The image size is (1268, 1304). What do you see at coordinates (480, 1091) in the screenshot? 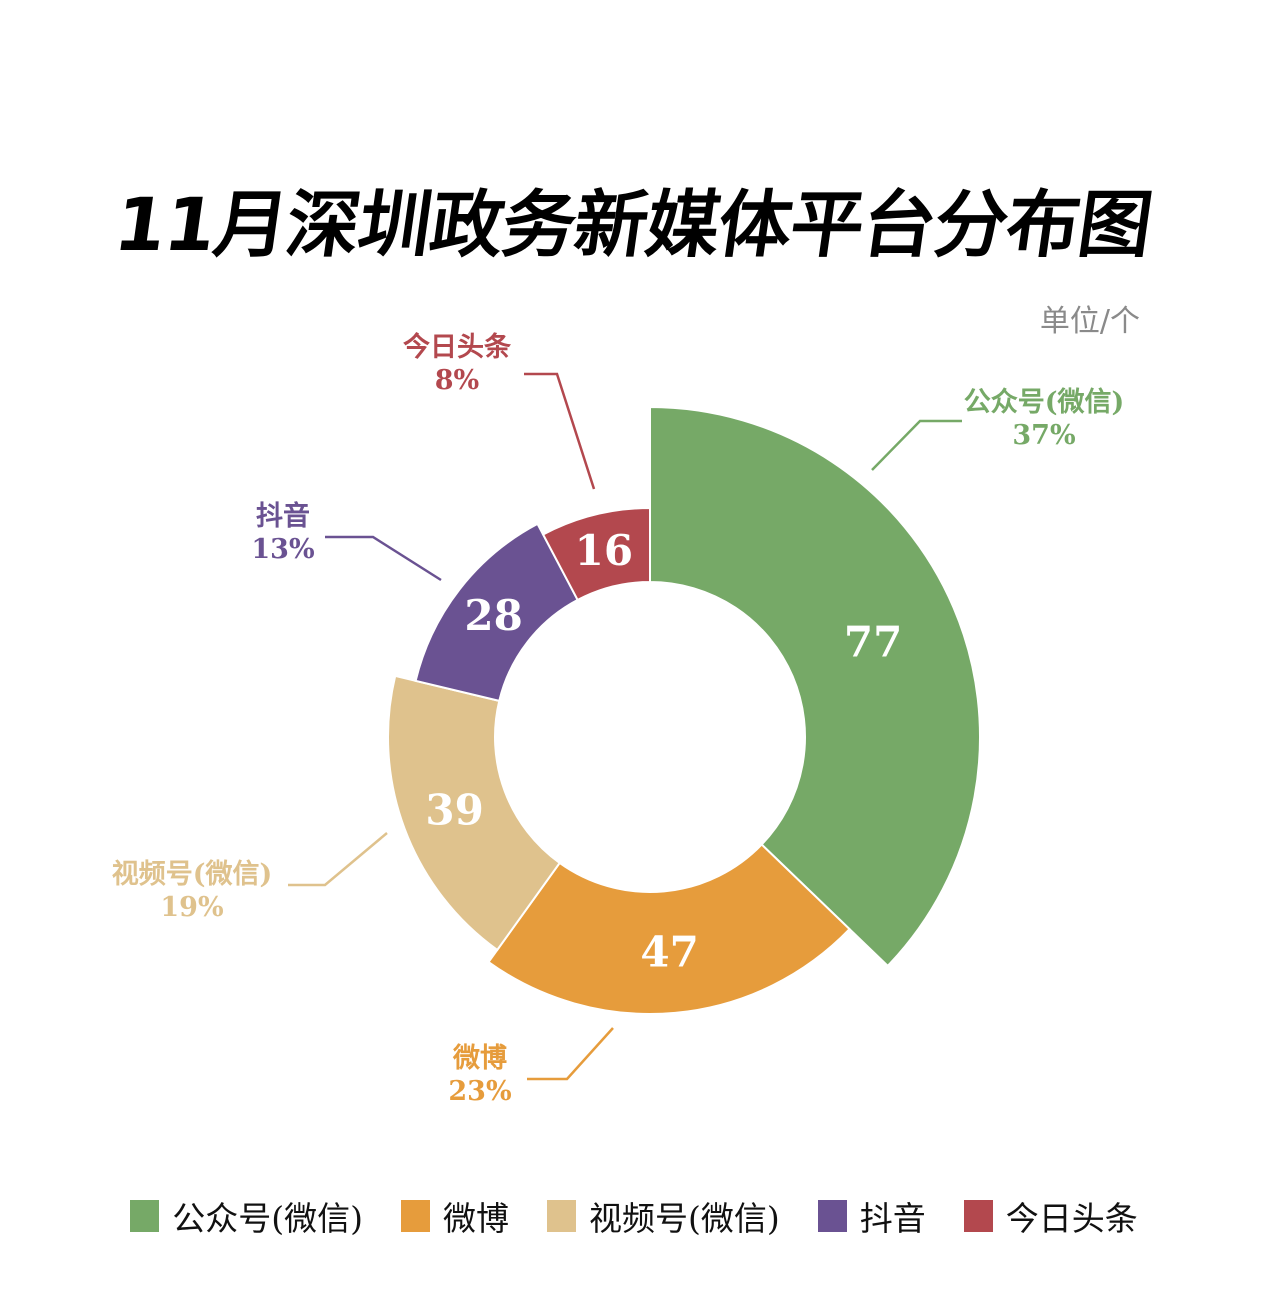
I see `callout-percent: 23%` at bounding box center [480, 1091].